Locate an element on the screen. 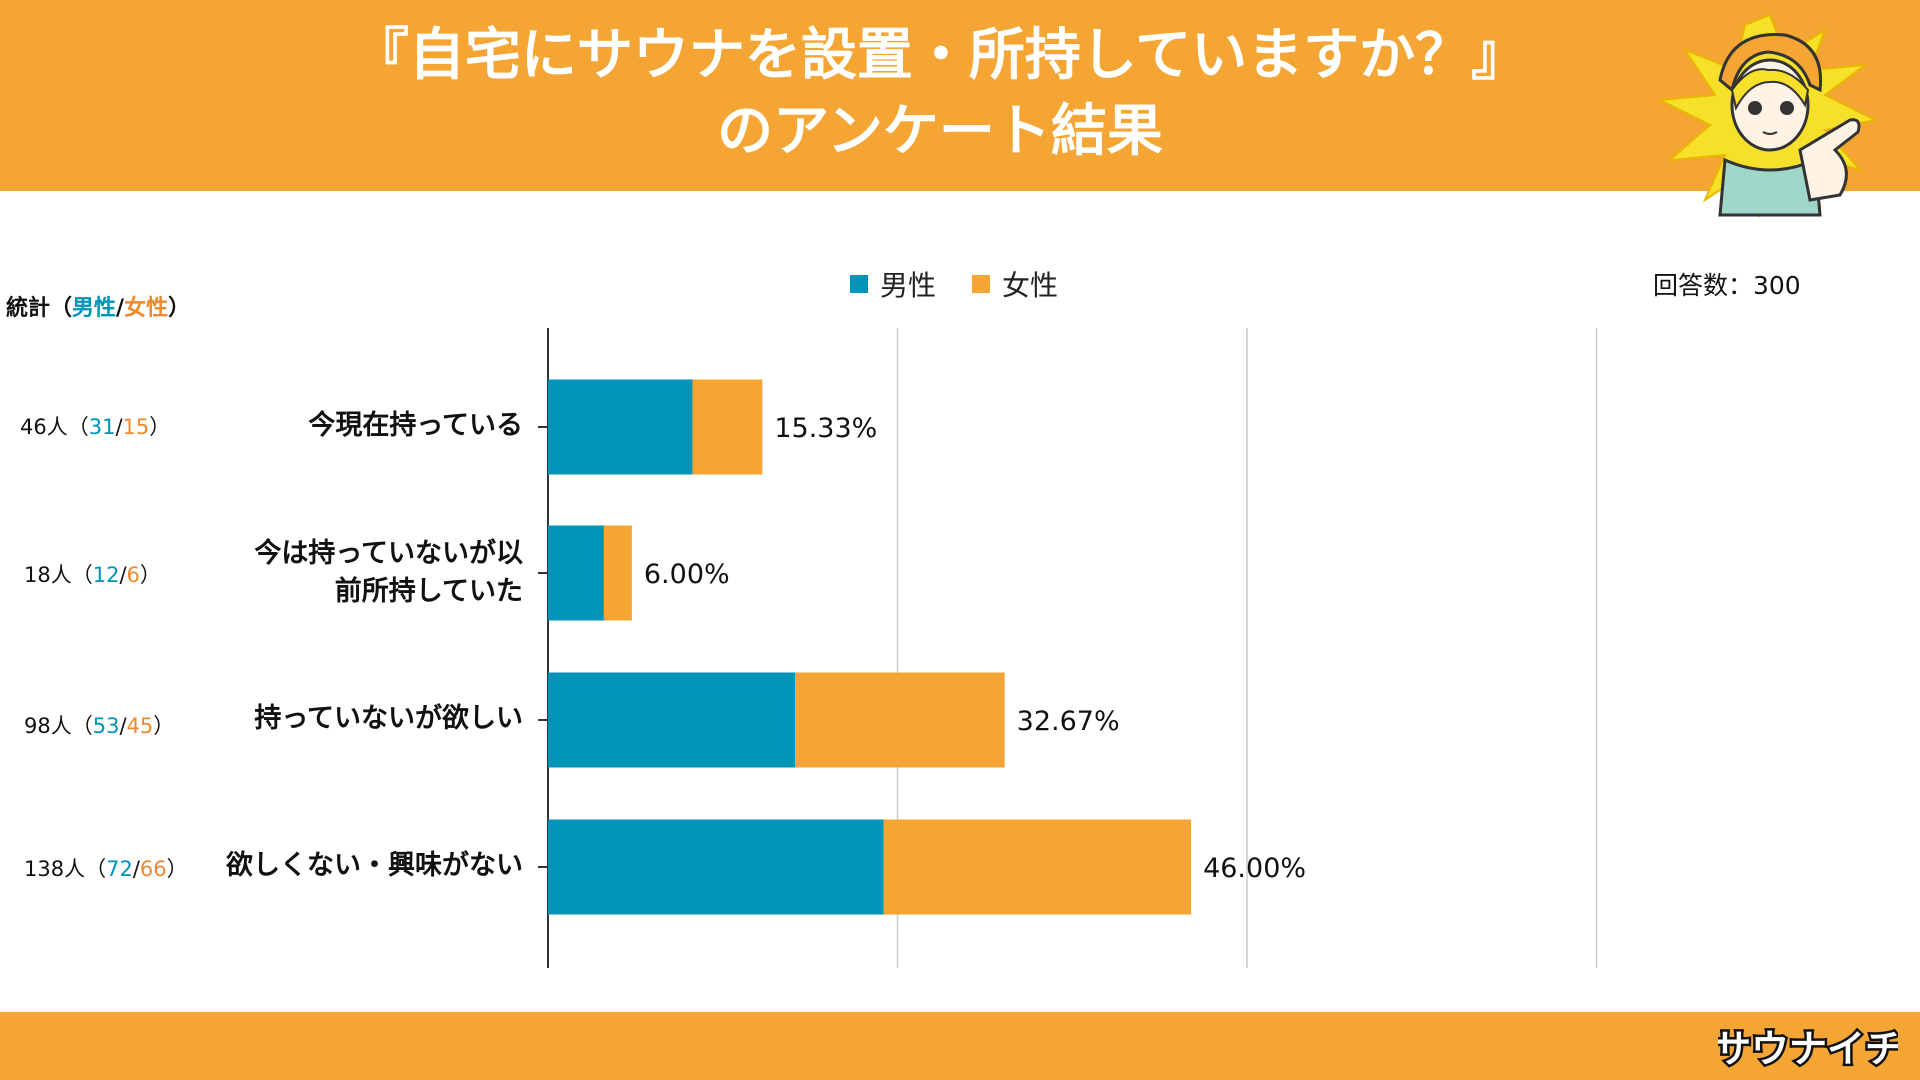 This screenshot has height=1080, width=1920. mascot-character-icon is located at coordinates (1767, 116).